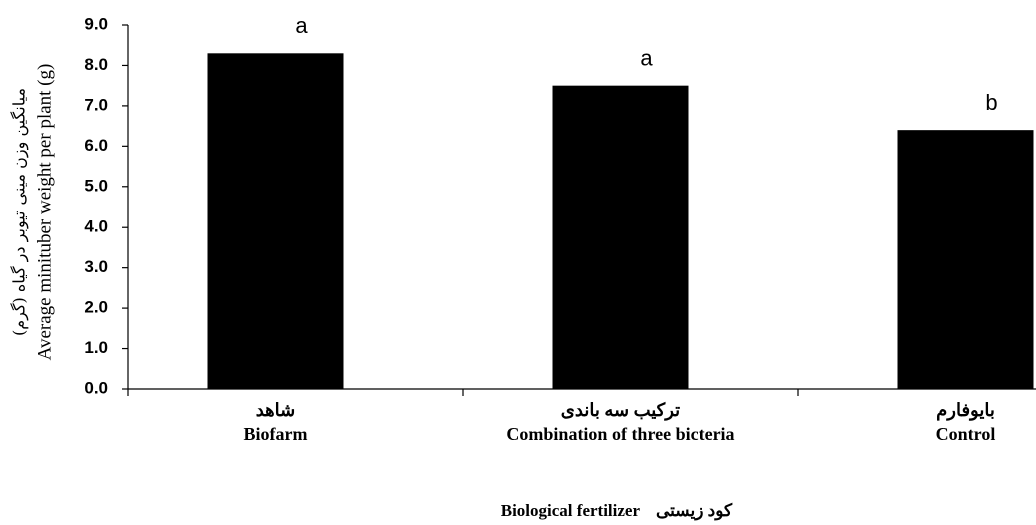 The height and width of the screenshot is (525, 1036). What do you see at coordinates (991, 102) in the screenshot?
I see `annotation: b` at bounding box center [991, 102].